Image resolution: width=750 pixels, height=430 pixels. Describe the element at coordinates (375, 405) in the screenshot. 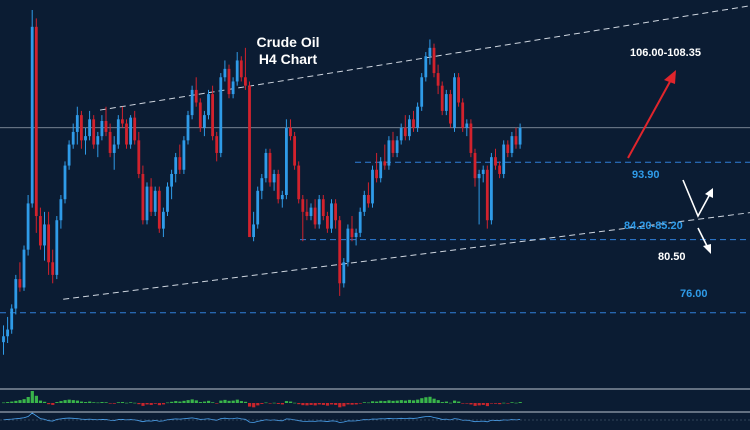

I see `oscillator-panel` at that location.